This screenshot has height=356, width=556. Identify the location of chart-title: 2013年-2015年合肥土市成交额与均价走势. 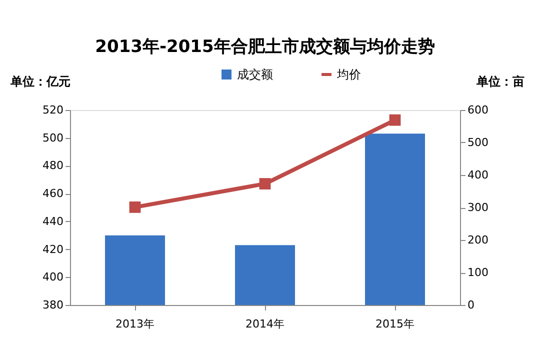
(265, 47).